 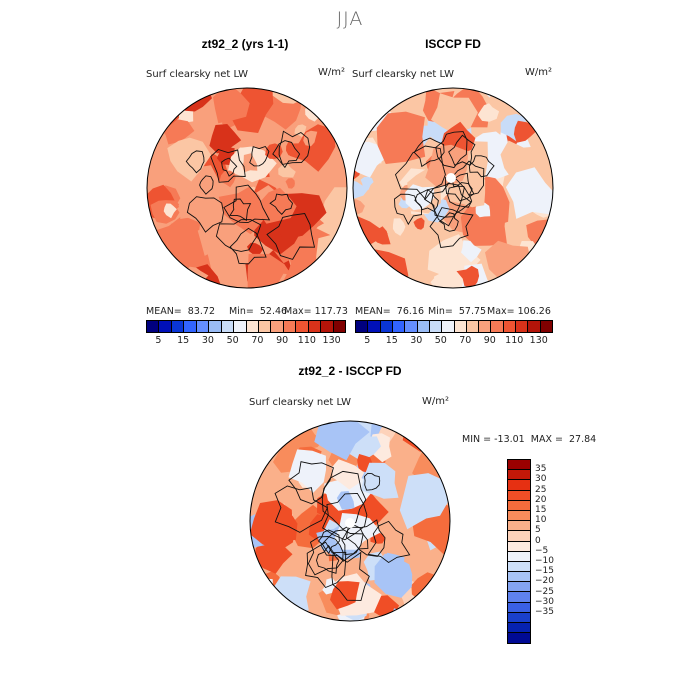 What do you see at coordinates (541, 489) in the screenshot?
I see `colorbar-tick-label: 25` at bounding box center [541, 489].